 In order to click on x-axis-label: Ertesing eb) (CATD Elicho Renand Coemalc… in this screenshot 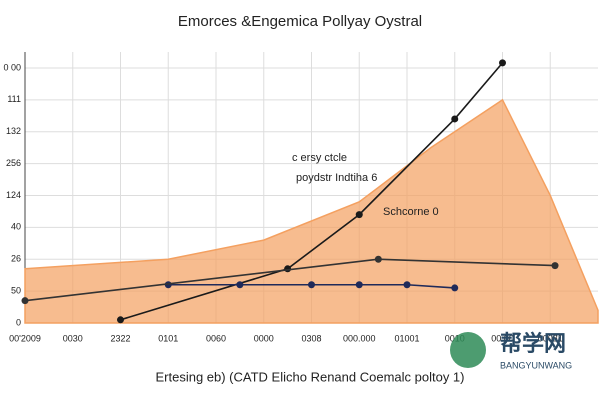, I will do `click(309, 376)`.